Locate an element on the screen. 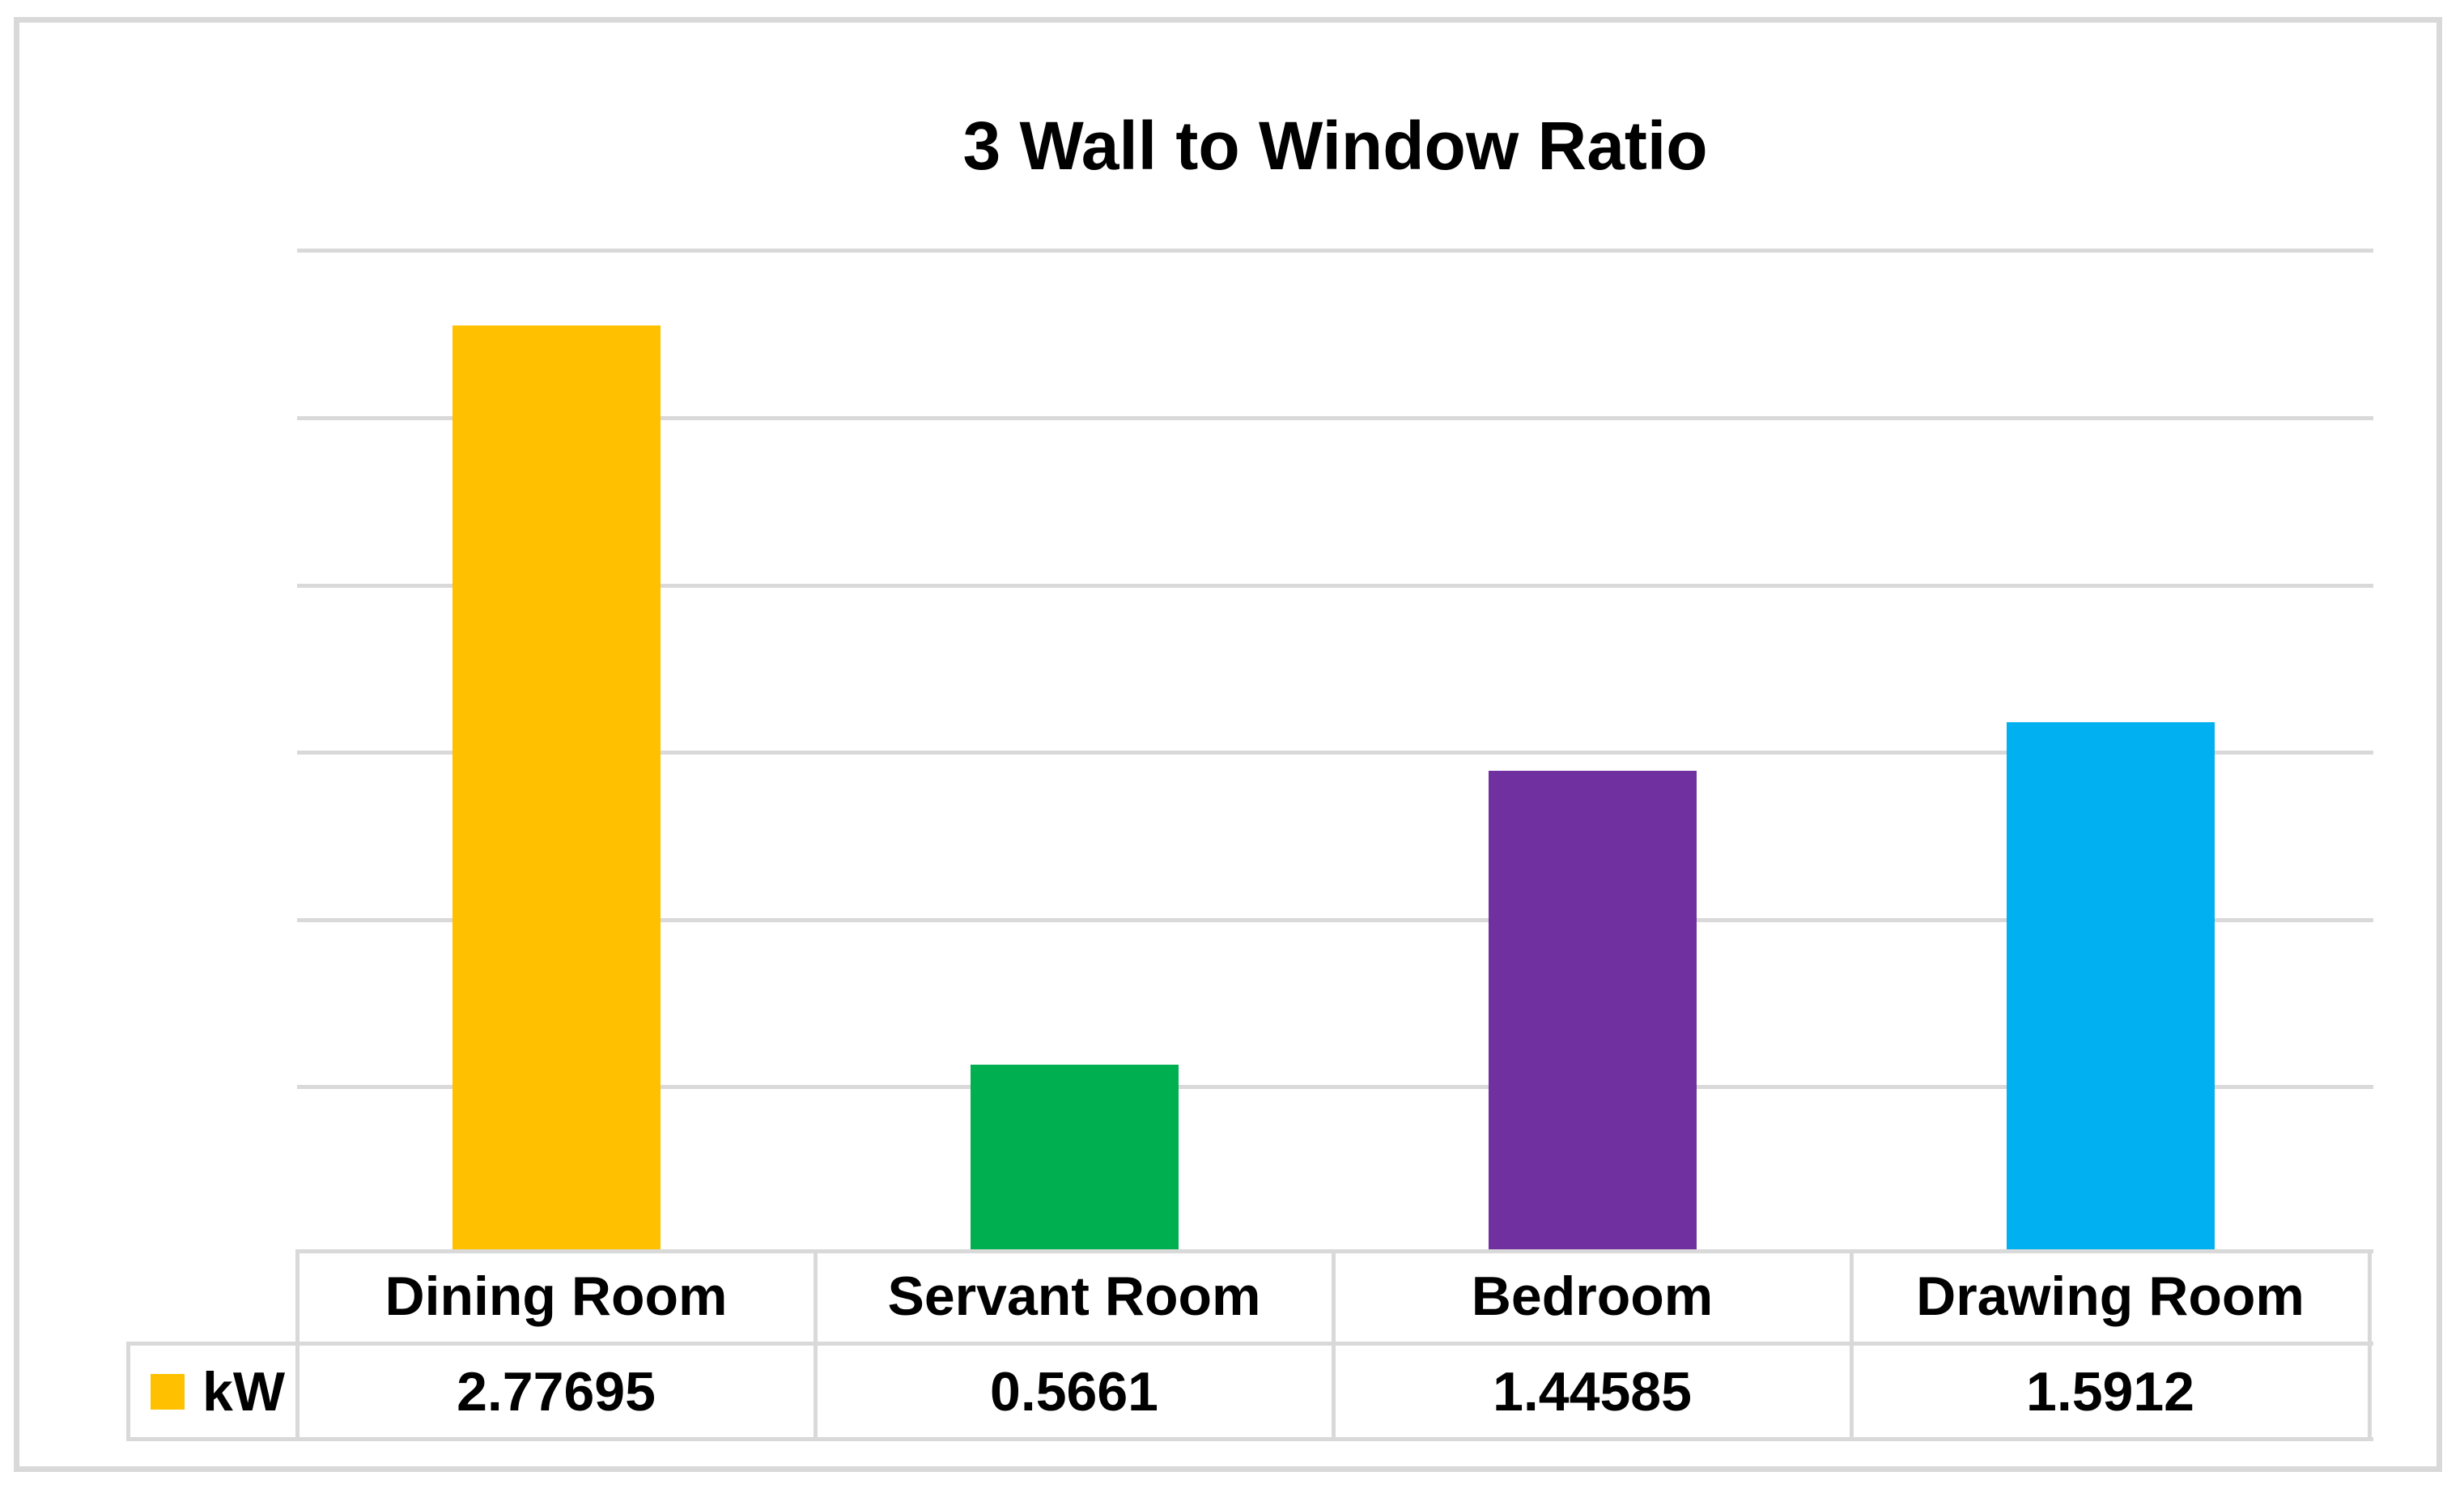 Image resolution: width=2464 pixels, height=1493 pixels. bar-bedroom is located at coordinates (1593, 1010).